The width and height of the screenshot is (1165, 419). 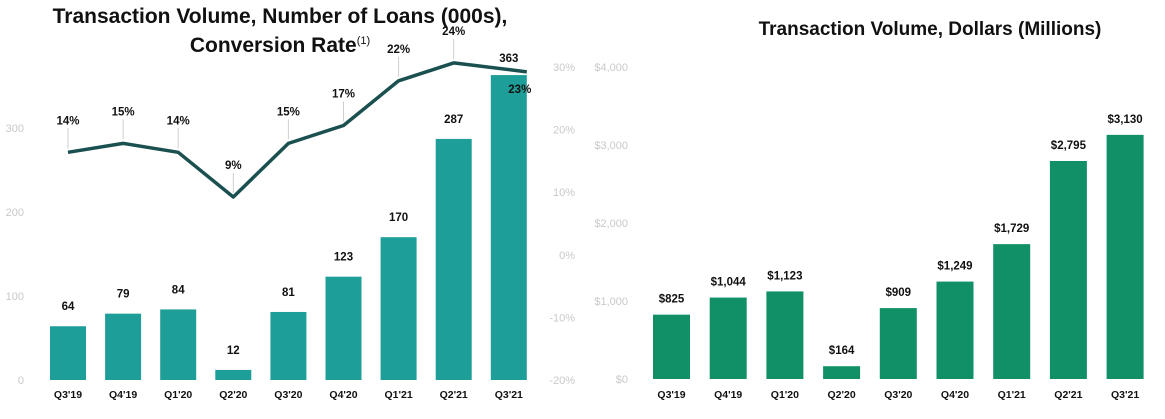 What do you see at coordinates (842, 351) in the screenshot?
I see `bar-value-label: $164` at bounding box center [842, 351].